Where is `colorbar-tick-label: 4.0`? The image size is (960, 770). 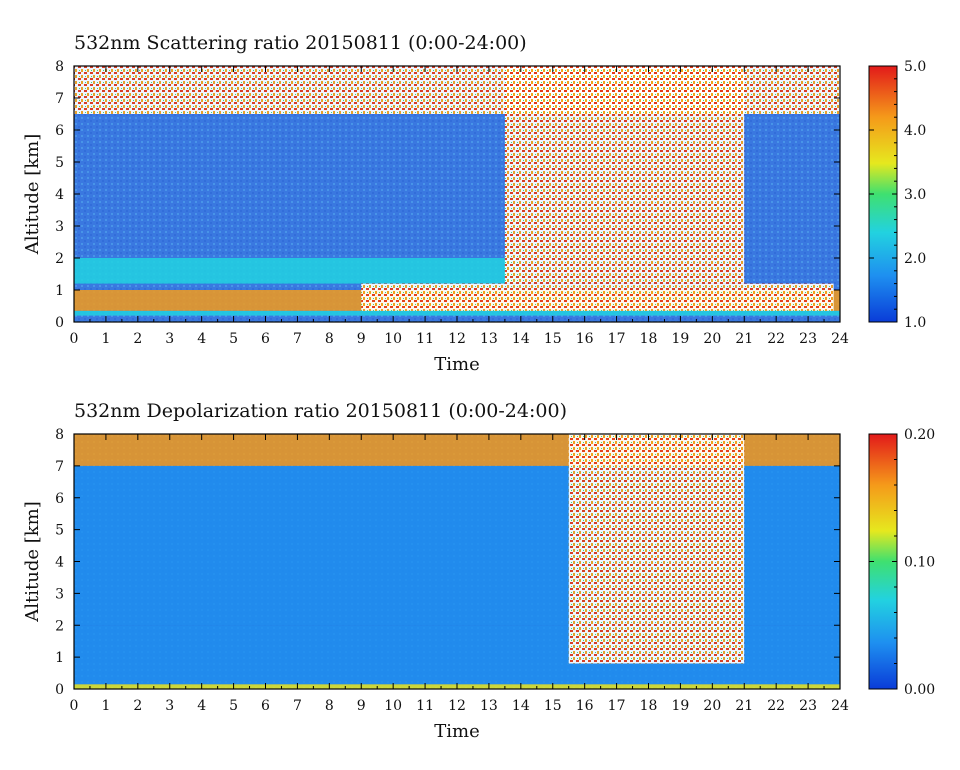
colorbar-tick-label: 4.0 is located at coordinates (915, 131).